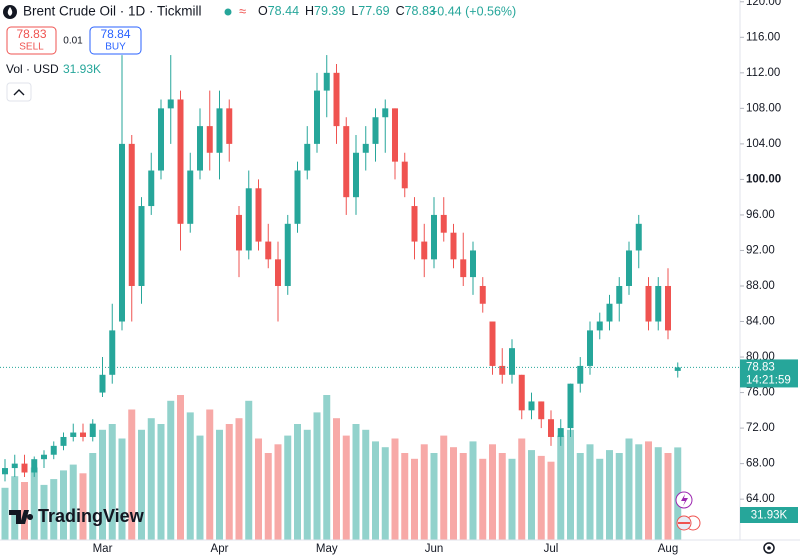 The width and height of the screenshot is (800, 558). Describe the element at coordinates (115, 40) in the screenshot. I see `buy-button` at that location.